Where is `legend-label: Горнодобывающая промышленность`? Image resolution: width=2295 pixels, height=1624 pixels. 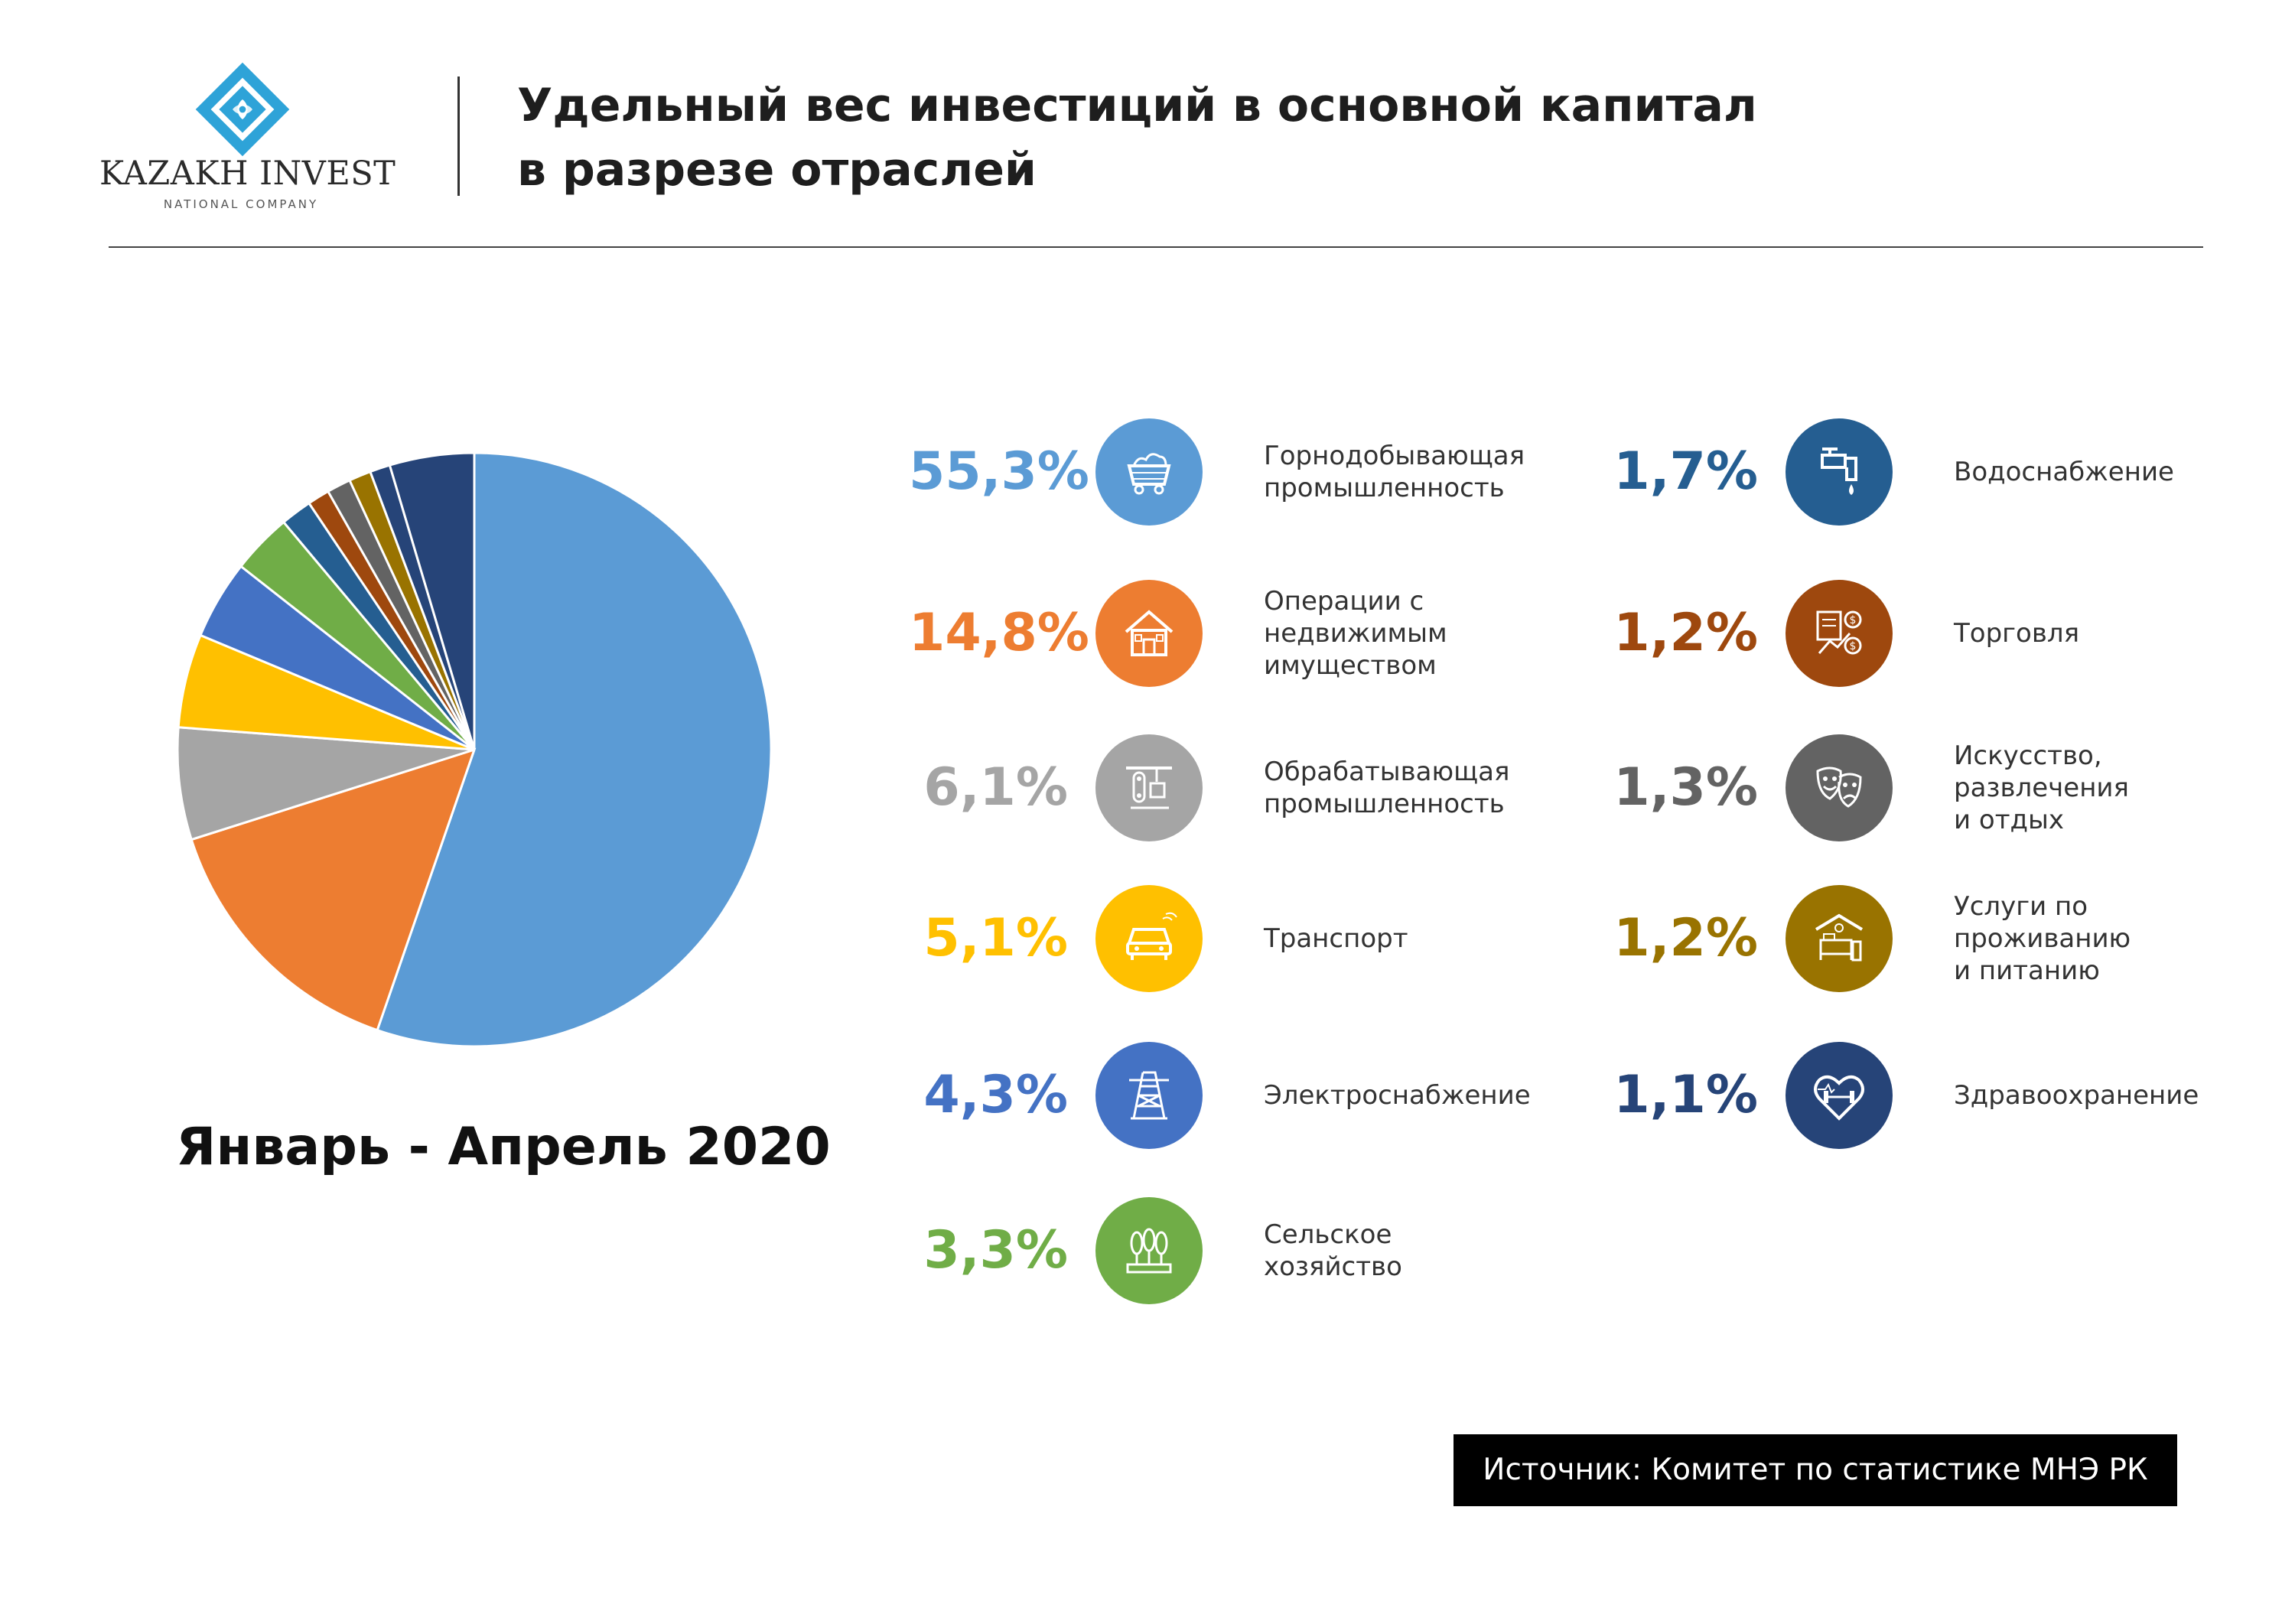
legend-label: Горнодобывающая промышленность is located at coordinates (1424, 472).